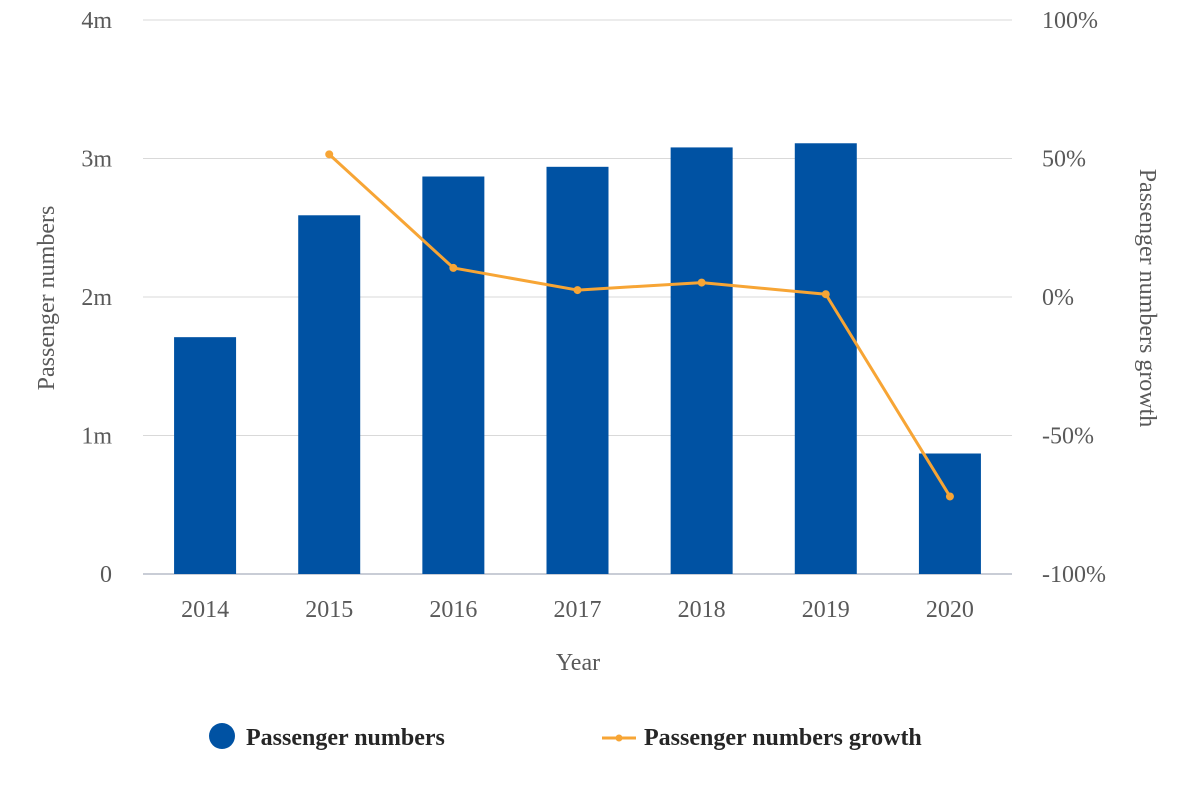 The image size is (1200, 800). I want to click on x-tick-label: 2020, so click(950, 610).